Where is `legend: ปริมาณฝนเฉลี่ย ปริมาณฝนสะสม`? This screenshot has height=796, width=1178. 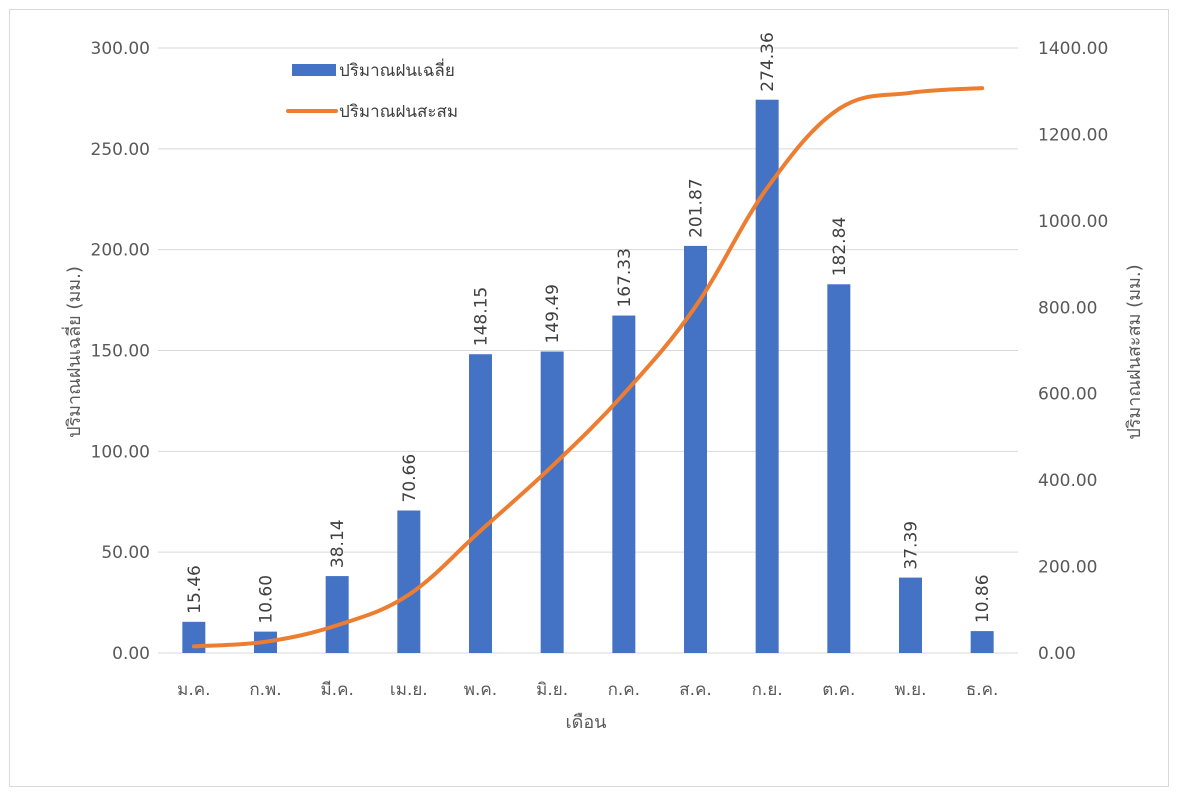 legend: ปริมาณฝนเฉลี่ย ปริมาณฝนสะสม is located at coordinates (372, 90).